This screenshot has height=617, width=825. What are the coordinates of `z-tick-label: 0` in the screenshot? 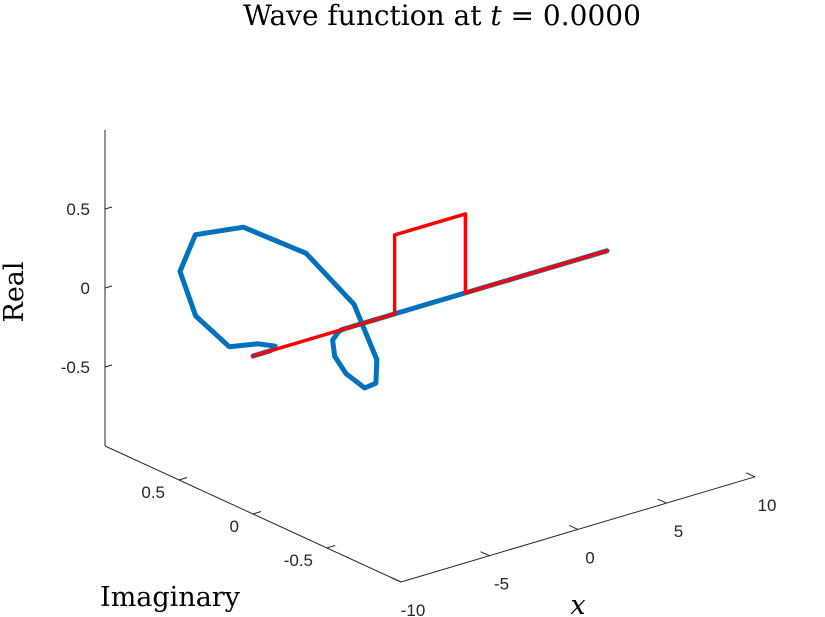 It's located at (85, 288).